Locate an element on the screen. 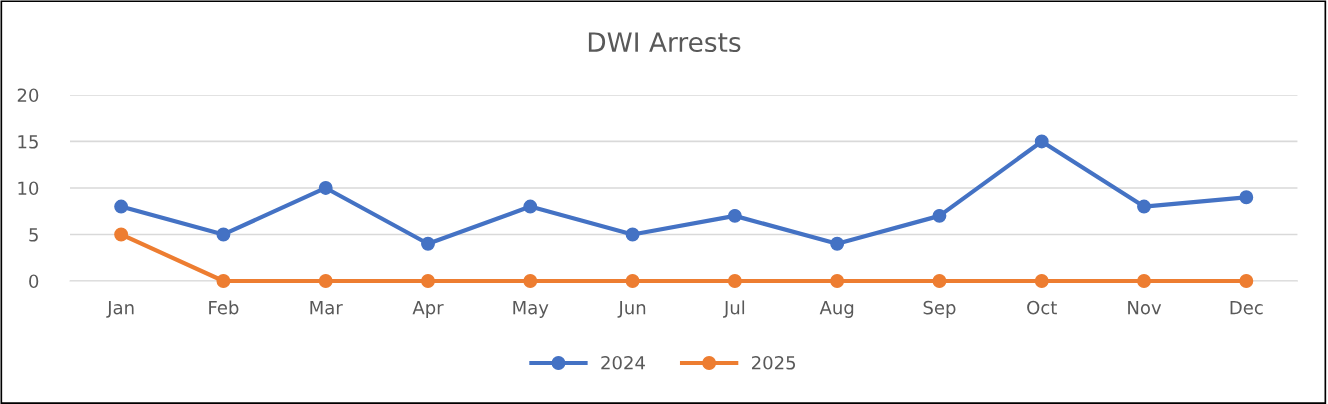 This screenshot has height=404, width=1328. x-tick-label: Jan is located at coordinates (120, 309).